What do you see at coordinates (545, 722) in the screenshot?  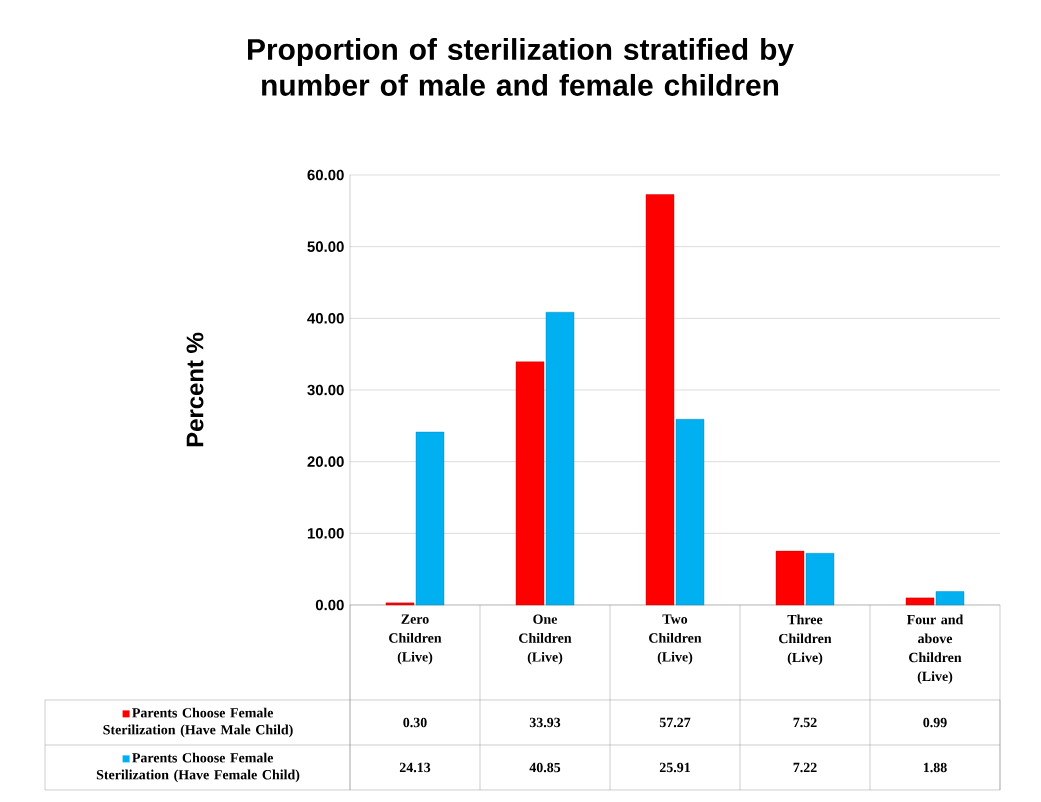 I see `data-label: 33.93` at bounding box center [545, 722].